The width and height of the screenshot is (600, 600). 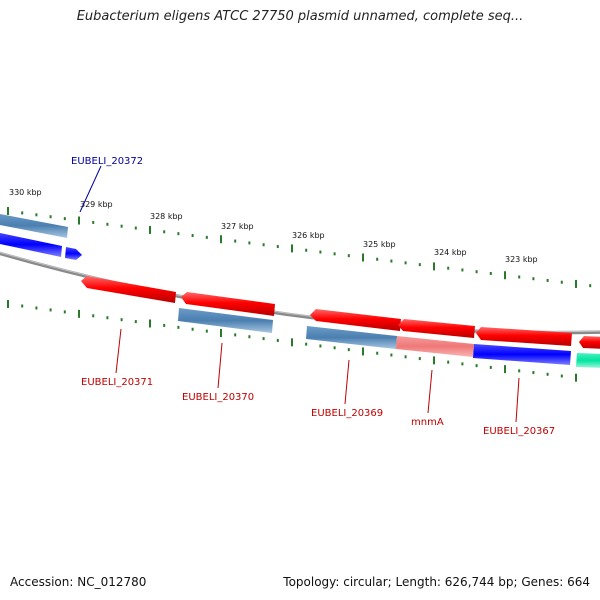 What do you see at coordinates (107, 161) in the screenshot?
I see `gene-label-eubeli-20372: EUBELI_20372` at bounding box center [107, 161].